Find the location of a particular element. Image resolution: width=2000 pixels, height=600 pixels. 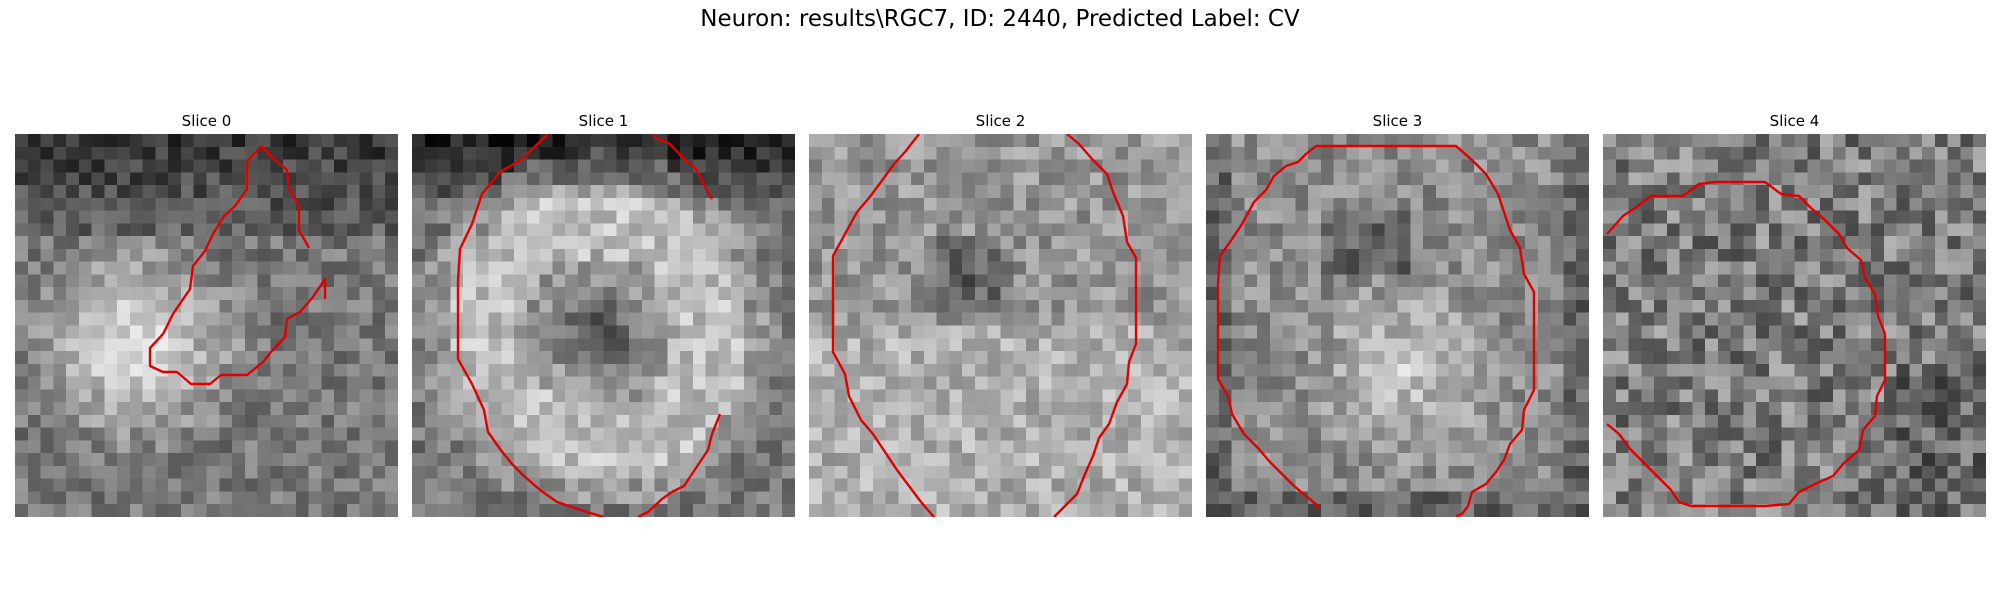

slice-panel-2: Slice 2 is located at coordinates (1000, 314).